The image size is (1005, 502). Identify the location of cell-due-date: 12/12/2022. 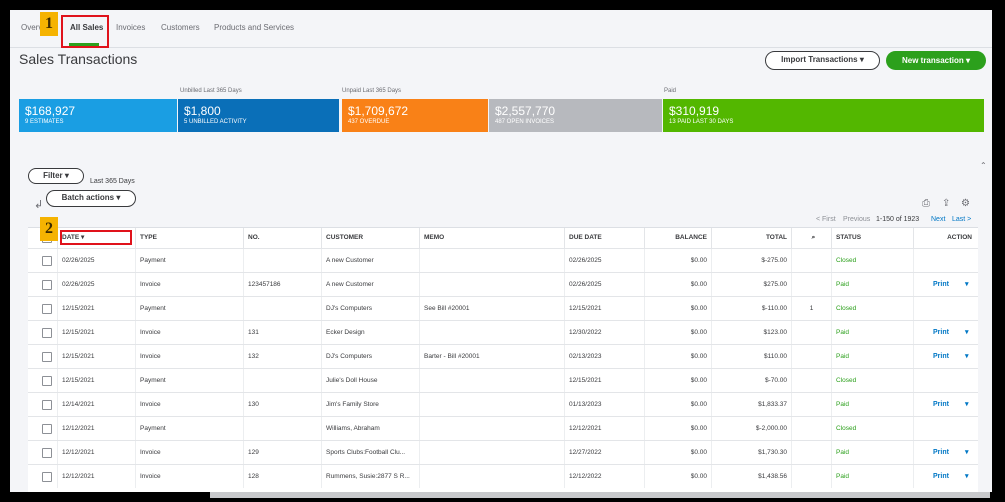
(605, 476).